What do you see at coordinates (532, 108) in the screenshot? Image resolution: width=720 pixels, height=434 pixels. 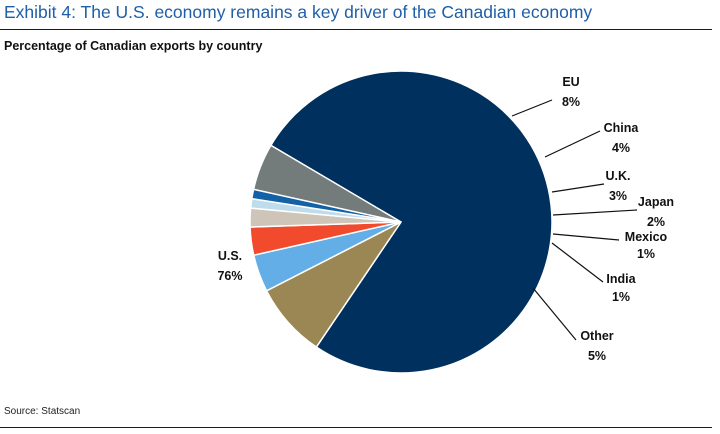 I see `leader-line-eu` at bounding box center [532, 108].